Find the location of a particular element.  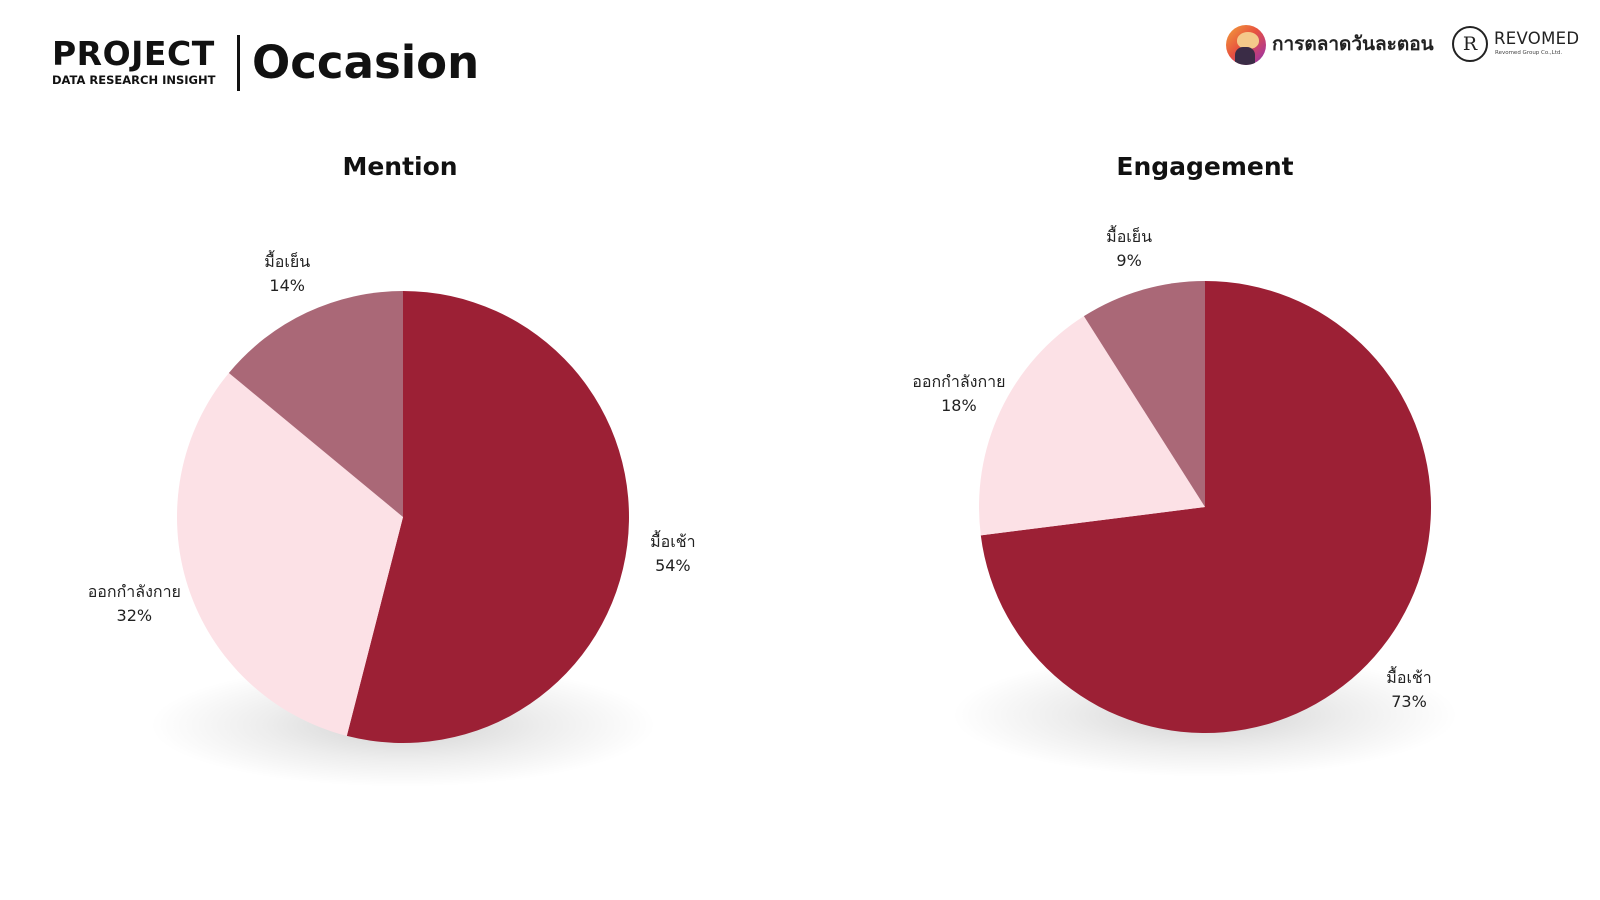

pie-label-mention-breakfast: มื้อเช้า is located at coordinates (672, 540).